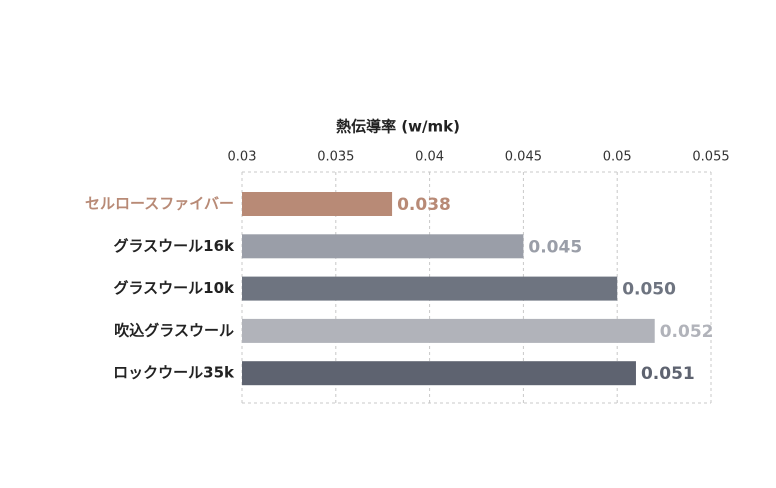 The image size is (776, 488). I want to click on category-label: グラスウール10k, so click(174, 288).